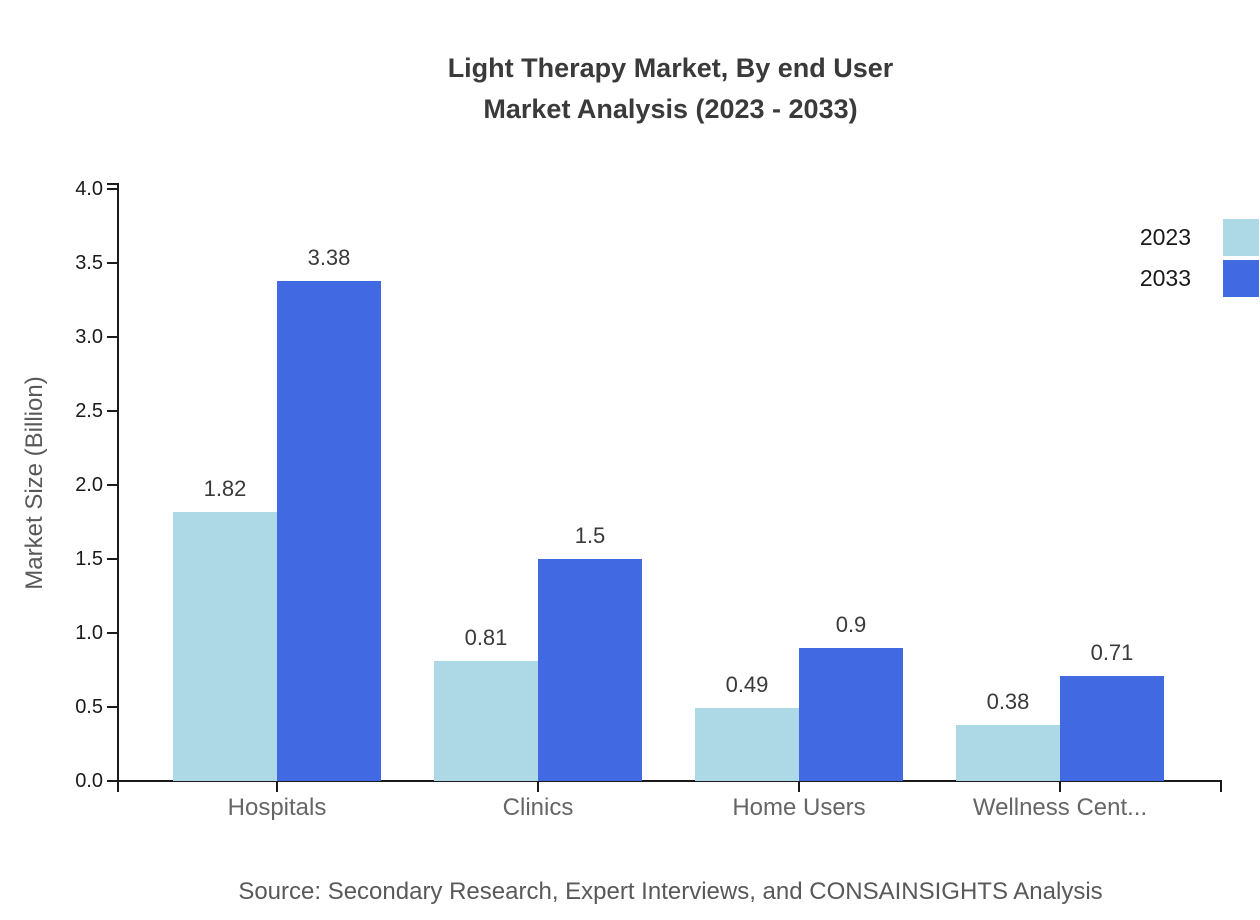 This screenshot has width=1260, height=920. Describe the element at coordinates (112, 781) in the screenshot. I see `y-tick-0.0` at that location.